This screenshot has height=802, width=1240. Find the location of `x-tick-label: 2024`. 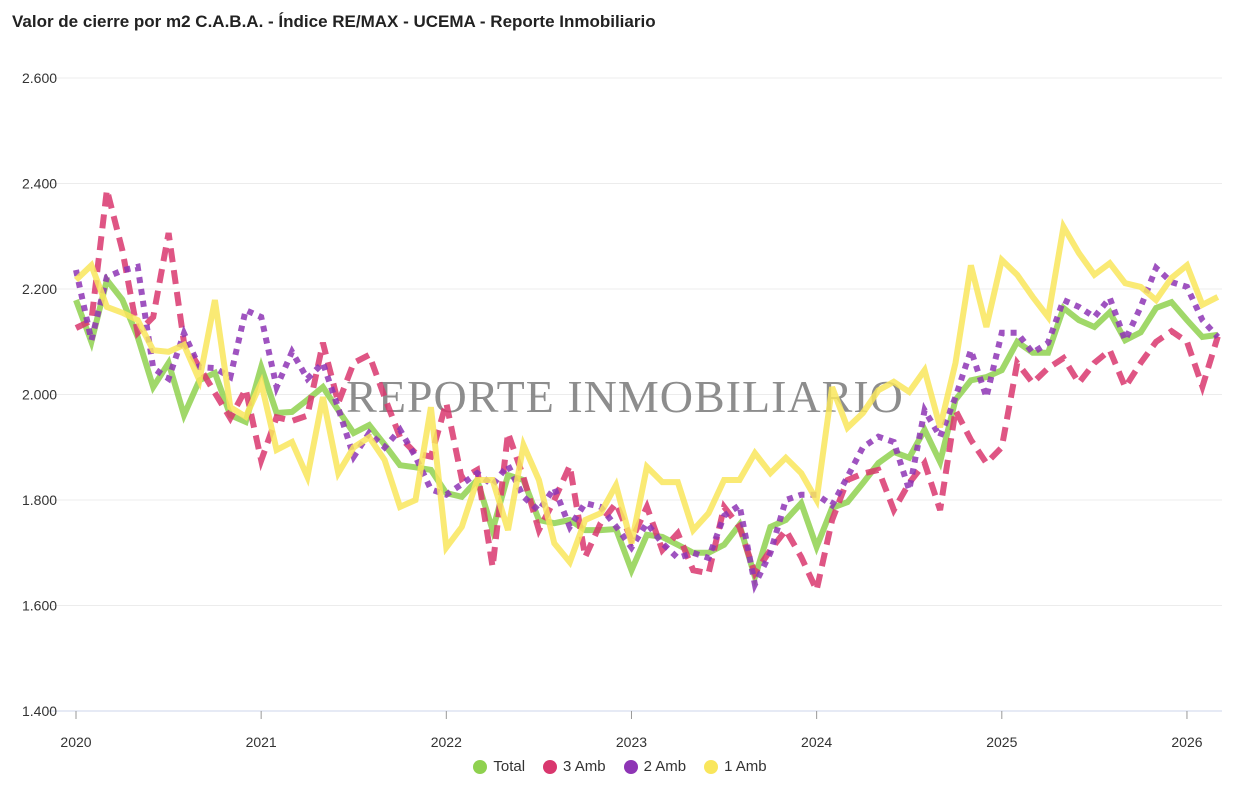

x-tick-label: 2024 is located at coordinates (816, 742).